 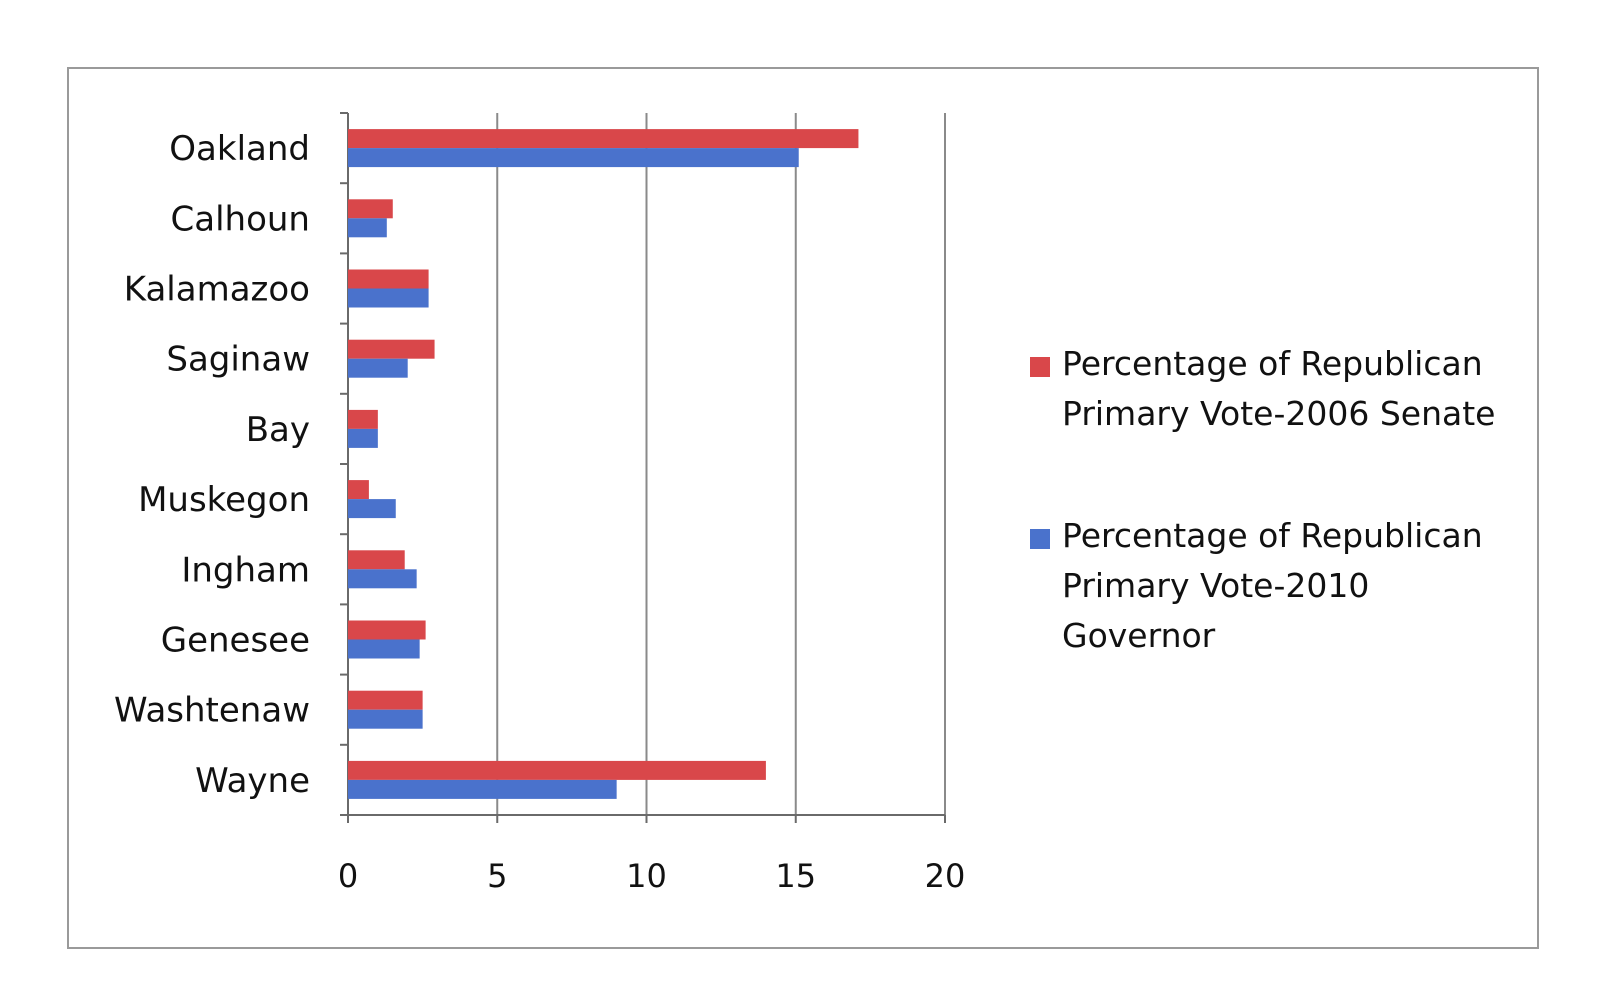 What do you see at coordinates (1215, 585) in the screenshot?
I see `legend-label-series-2: Primary Vote-2010` at bounding box center [1215, 585].